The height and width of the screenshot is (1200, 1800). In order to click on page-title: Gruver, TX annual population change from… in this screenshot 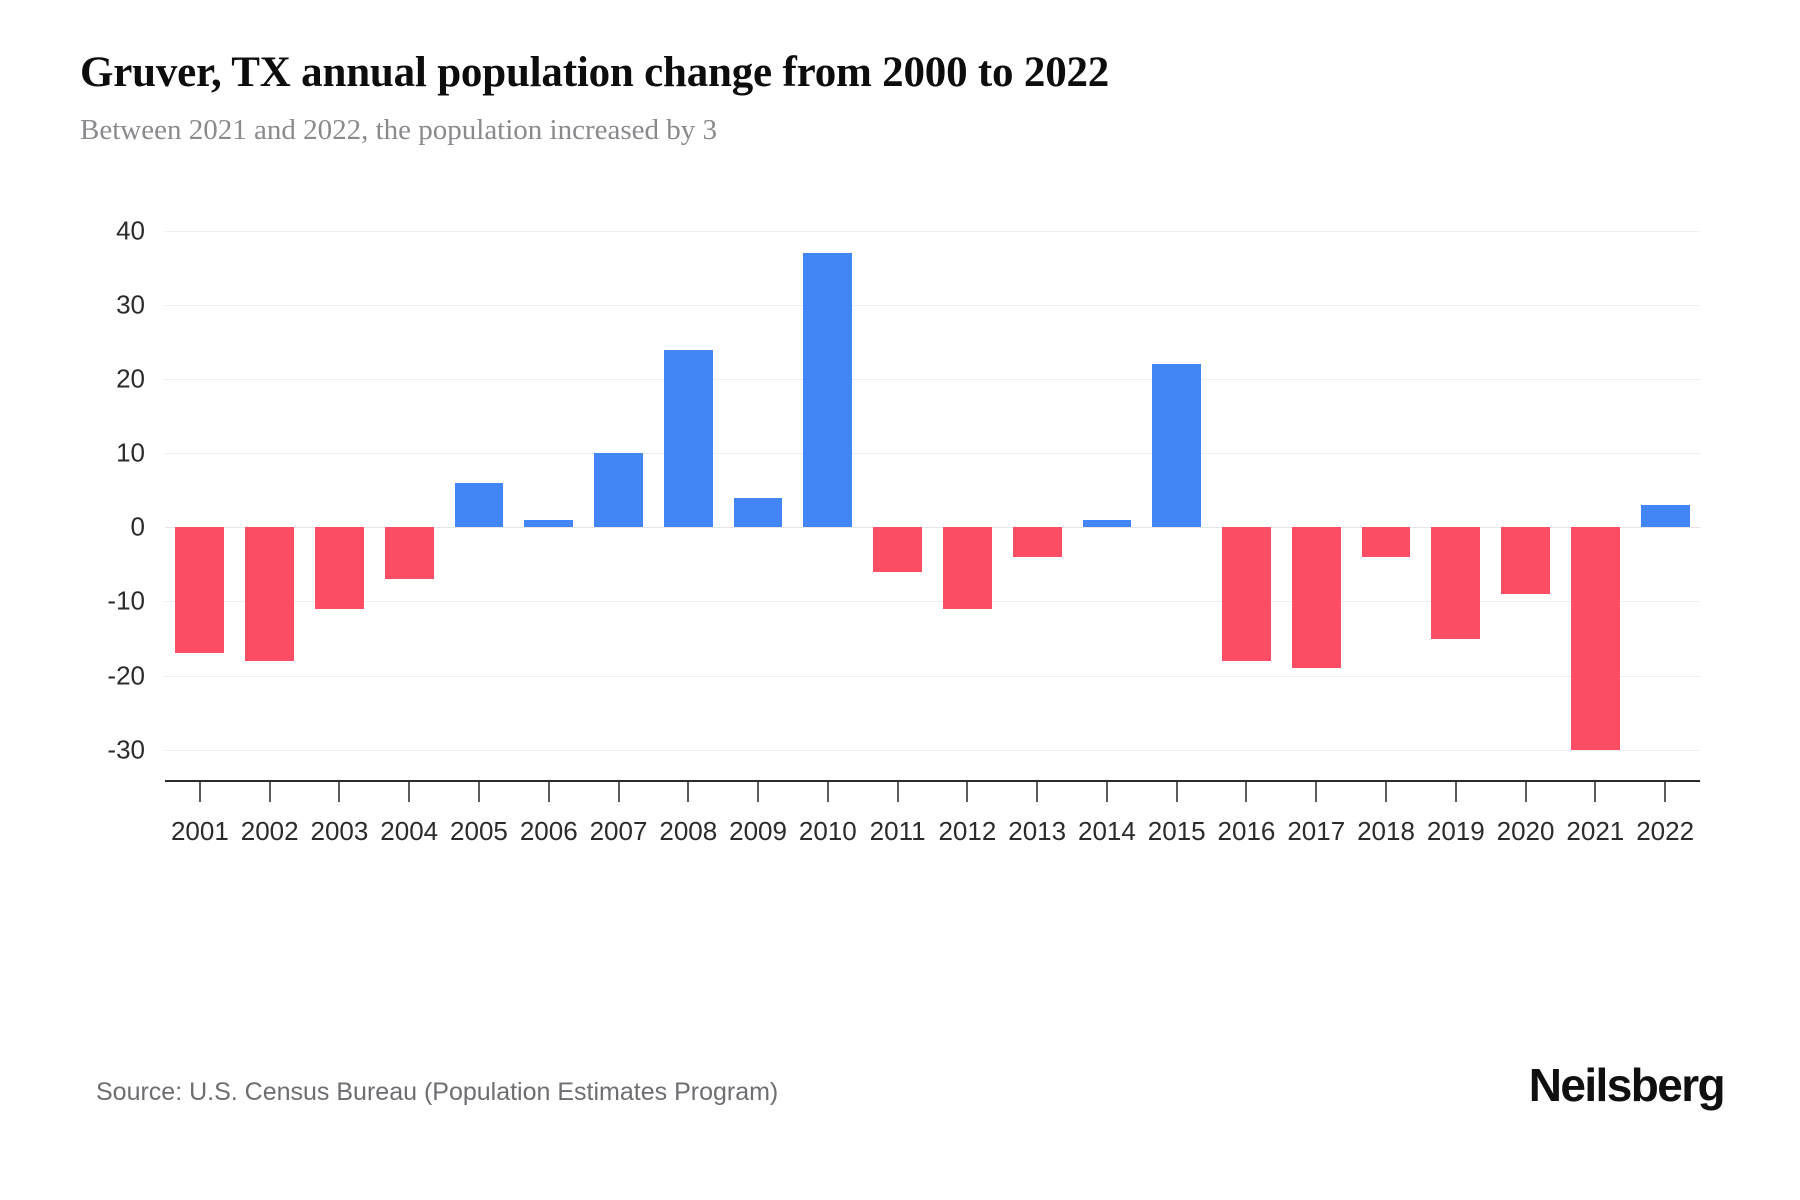, I will do `click(595, 72)`.